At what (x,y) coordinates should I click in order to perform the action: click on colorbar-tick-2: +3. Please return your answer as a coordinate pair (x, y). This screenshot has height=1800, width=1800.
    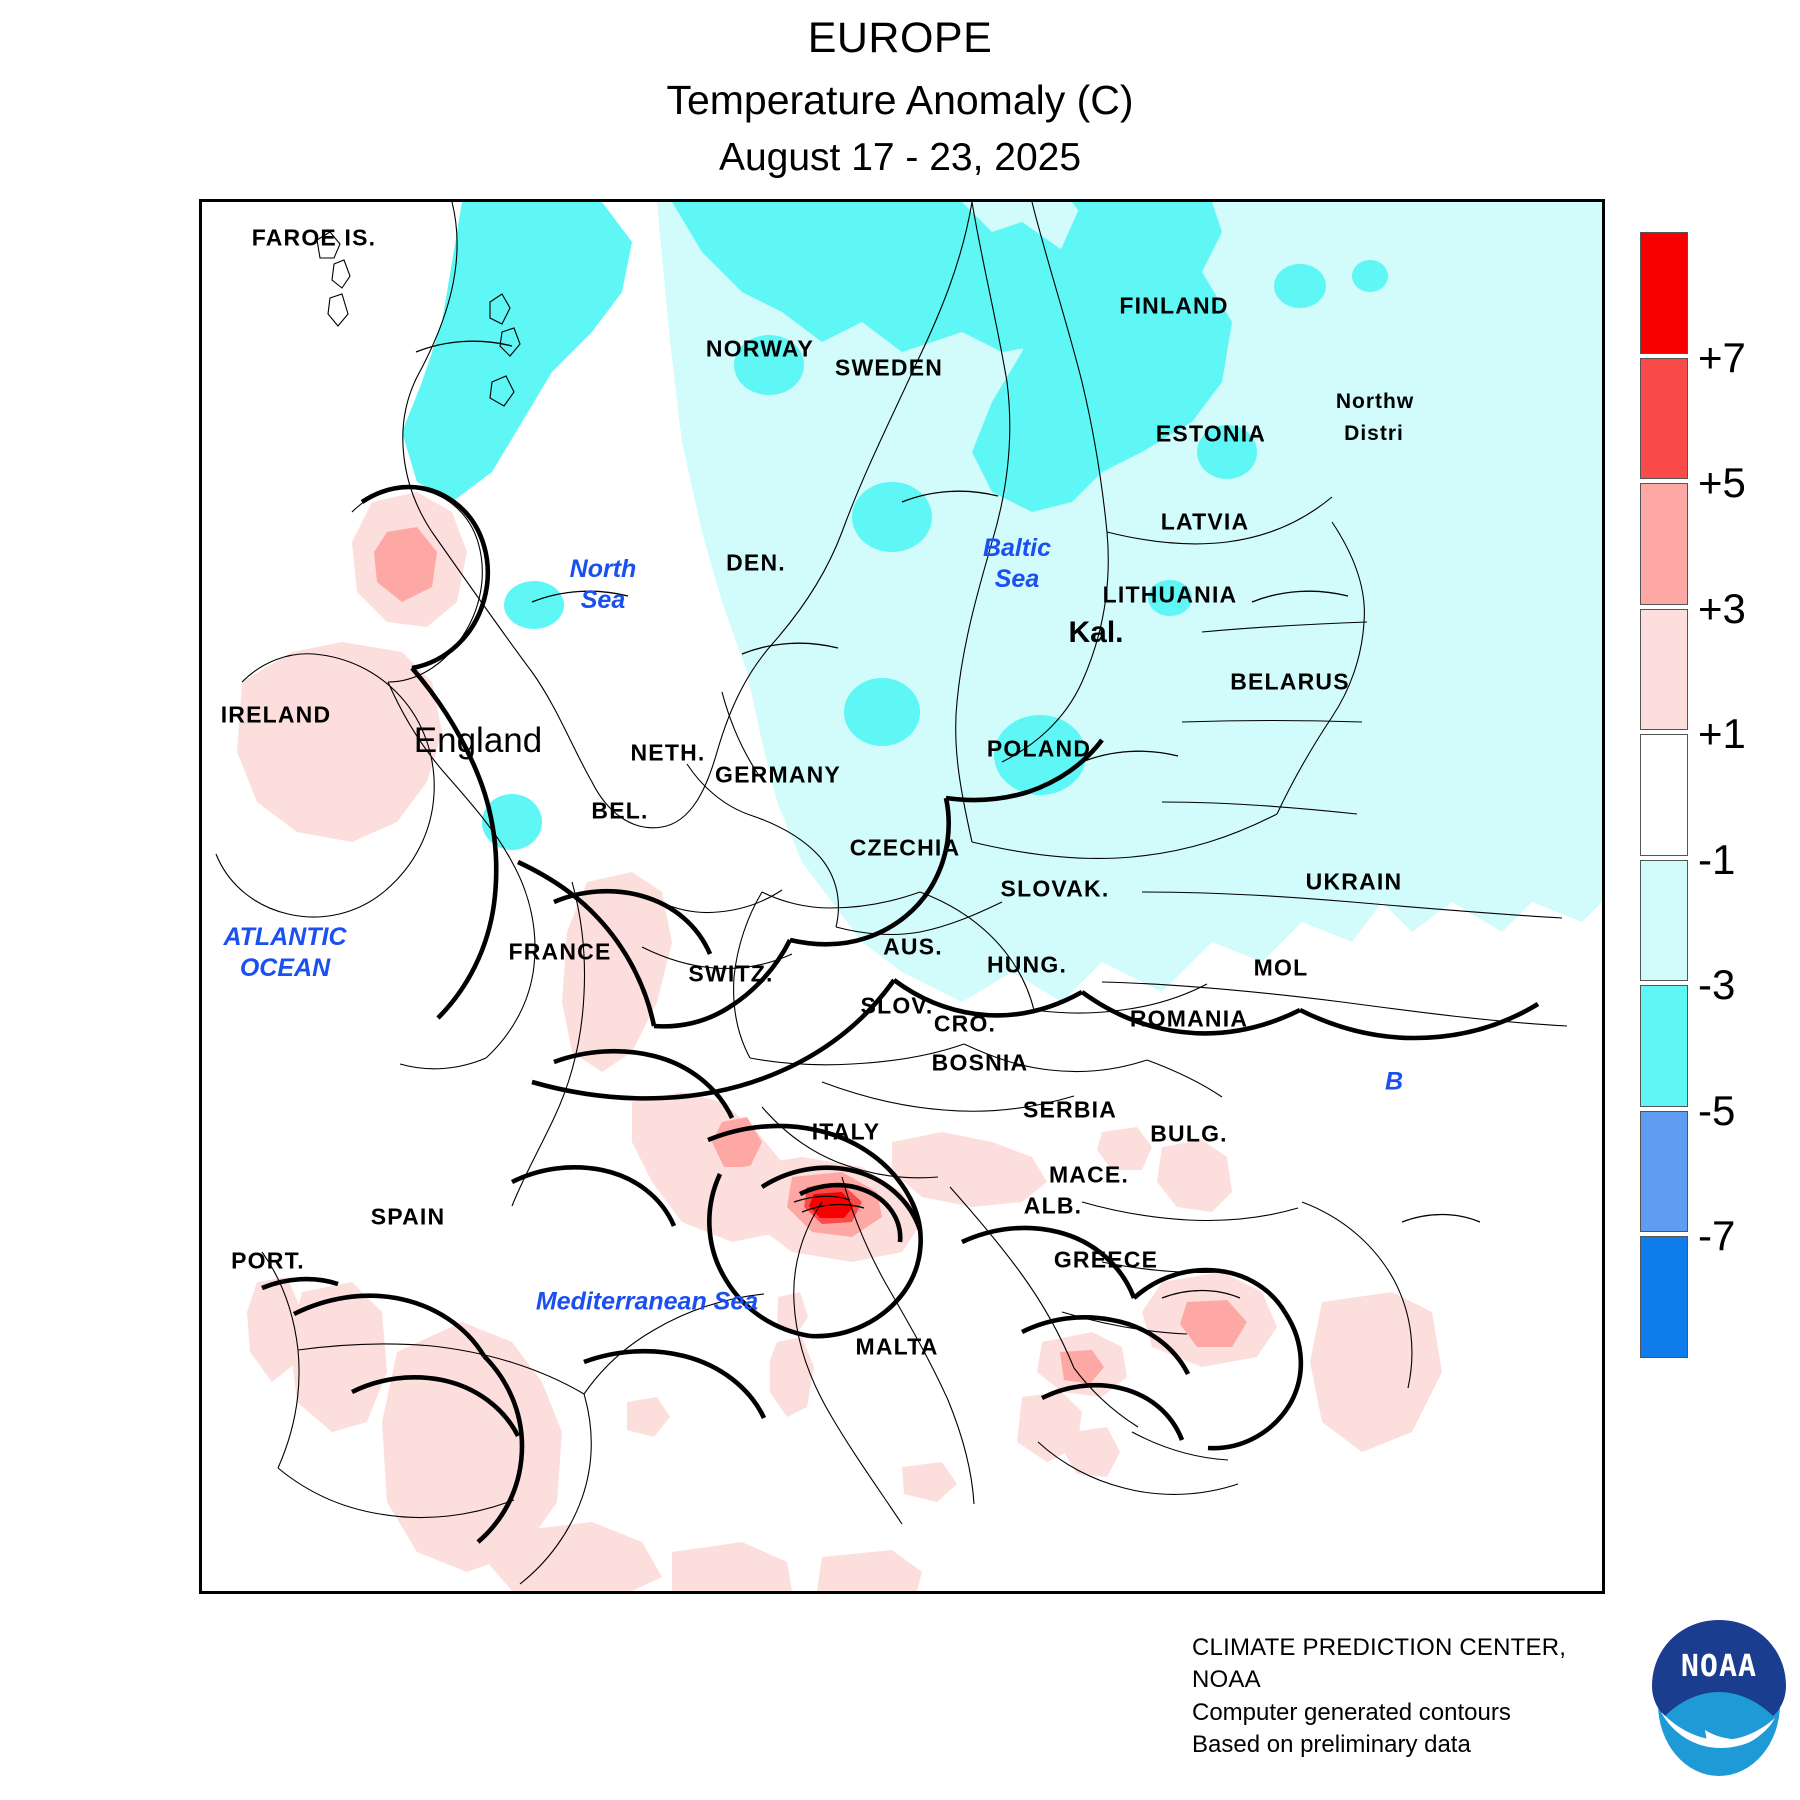
    Looking at the image, I should click on (1722, 608).